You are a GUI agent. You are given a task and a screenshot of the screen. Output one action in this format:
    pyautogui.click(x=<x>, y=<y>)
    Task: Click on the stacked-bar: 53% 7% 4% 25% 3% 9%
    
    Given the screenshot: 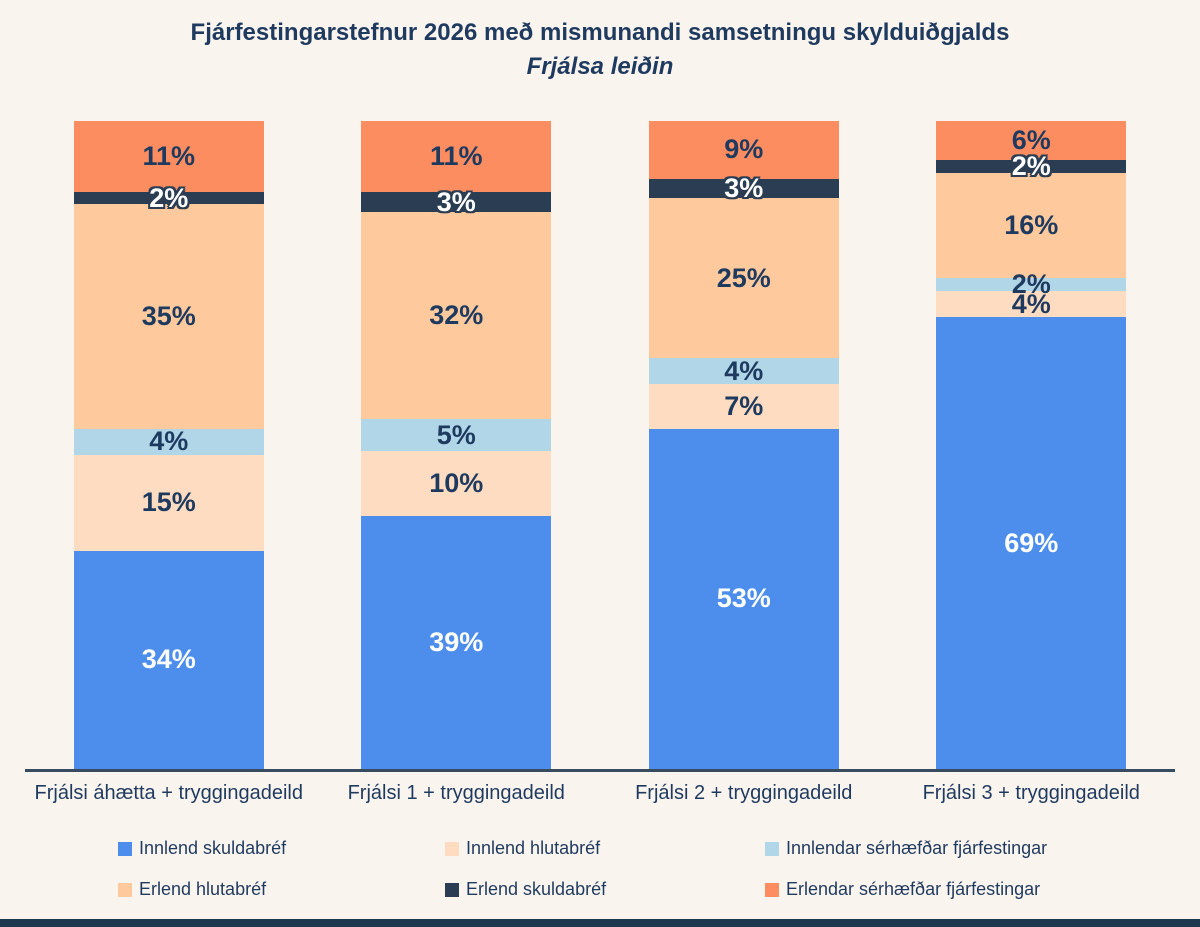 What is the action you would take?
    pyautogui.click(x=743, y=445)
    